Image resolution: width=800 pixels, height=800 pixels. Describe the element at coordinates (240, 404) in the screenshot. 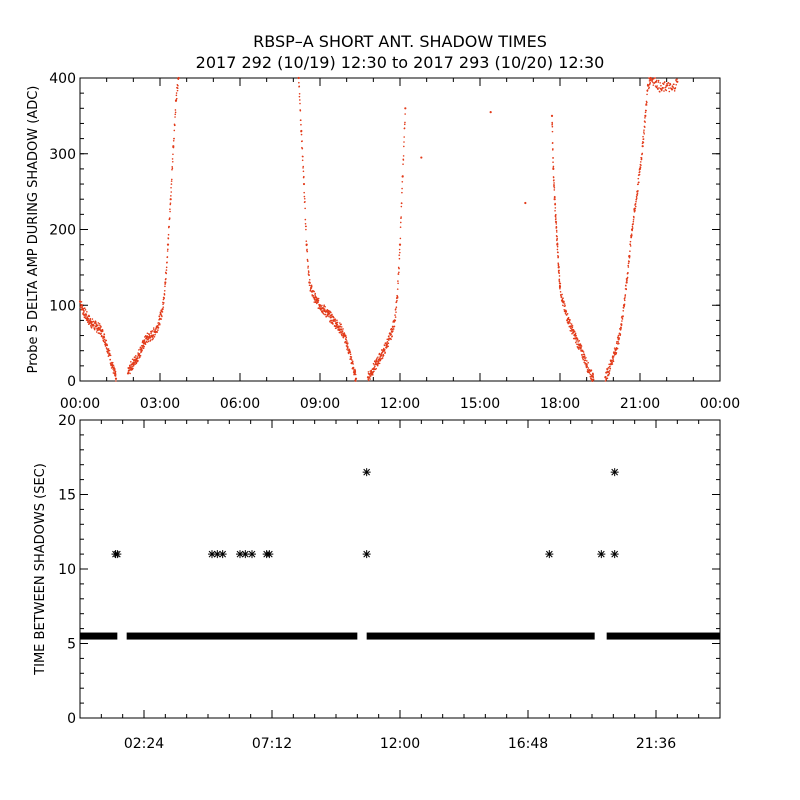

I see `x-tick-label: 06:00` at that location.